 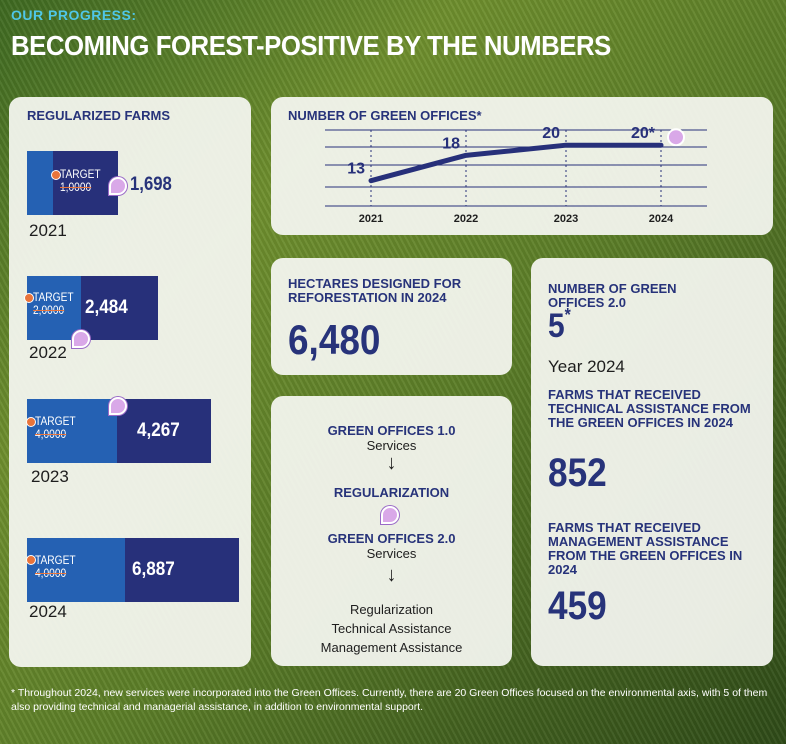 I want to click on farm-target-label-2021: TARGET 1,0000, so click(x=80, y=180).